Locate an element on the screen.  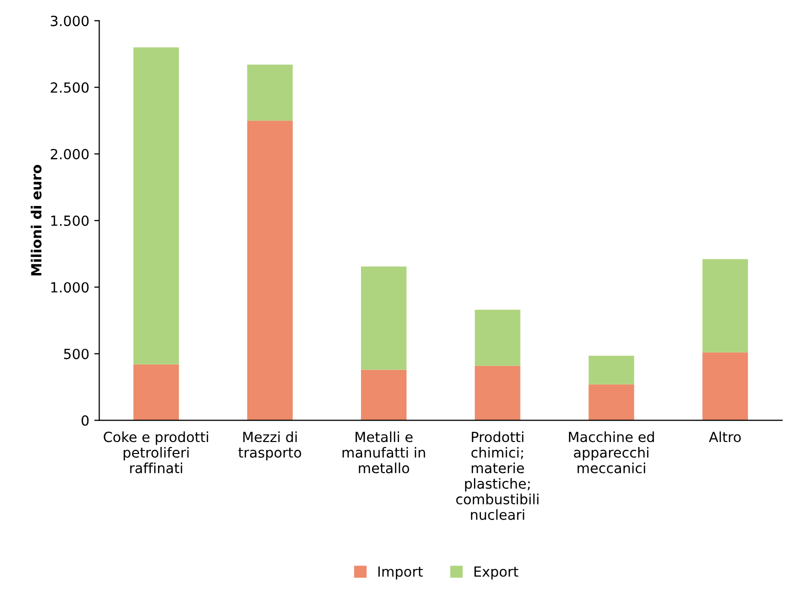
legend-label: Export is located at coordinates (496, 573).